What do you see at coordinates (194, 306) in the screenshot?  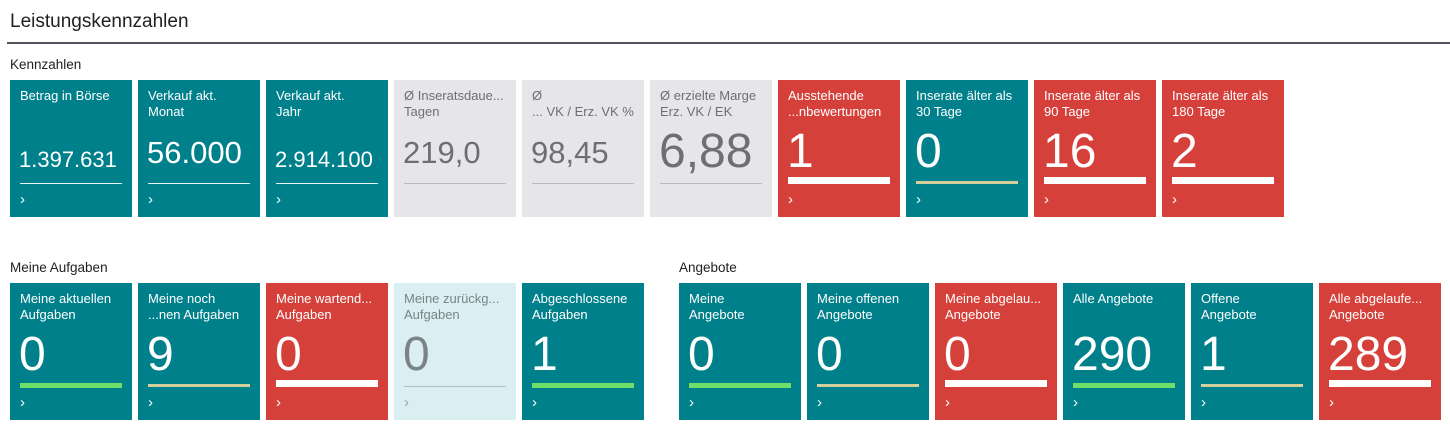 I see `tile-title: Meine noch ...nen Aufgaben` at bounding box center [194, 306].